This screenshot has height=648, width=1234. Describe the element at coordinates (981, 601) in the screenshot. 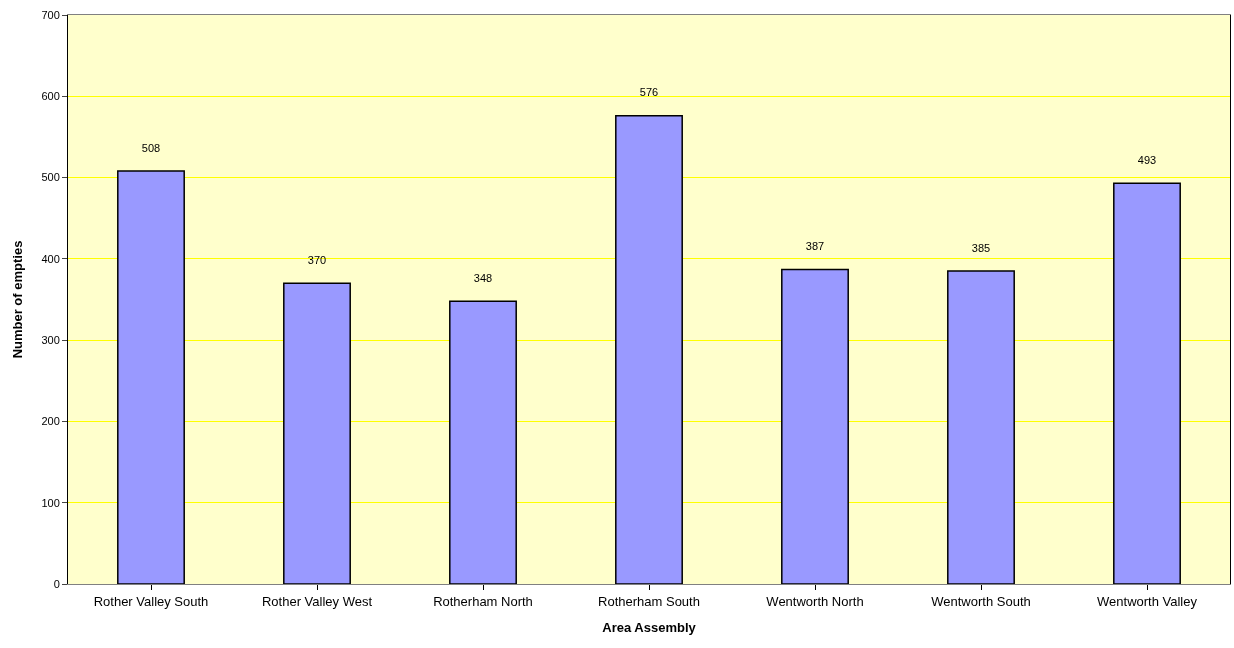

I see `x-tick-label: Wentworth South` at that location.